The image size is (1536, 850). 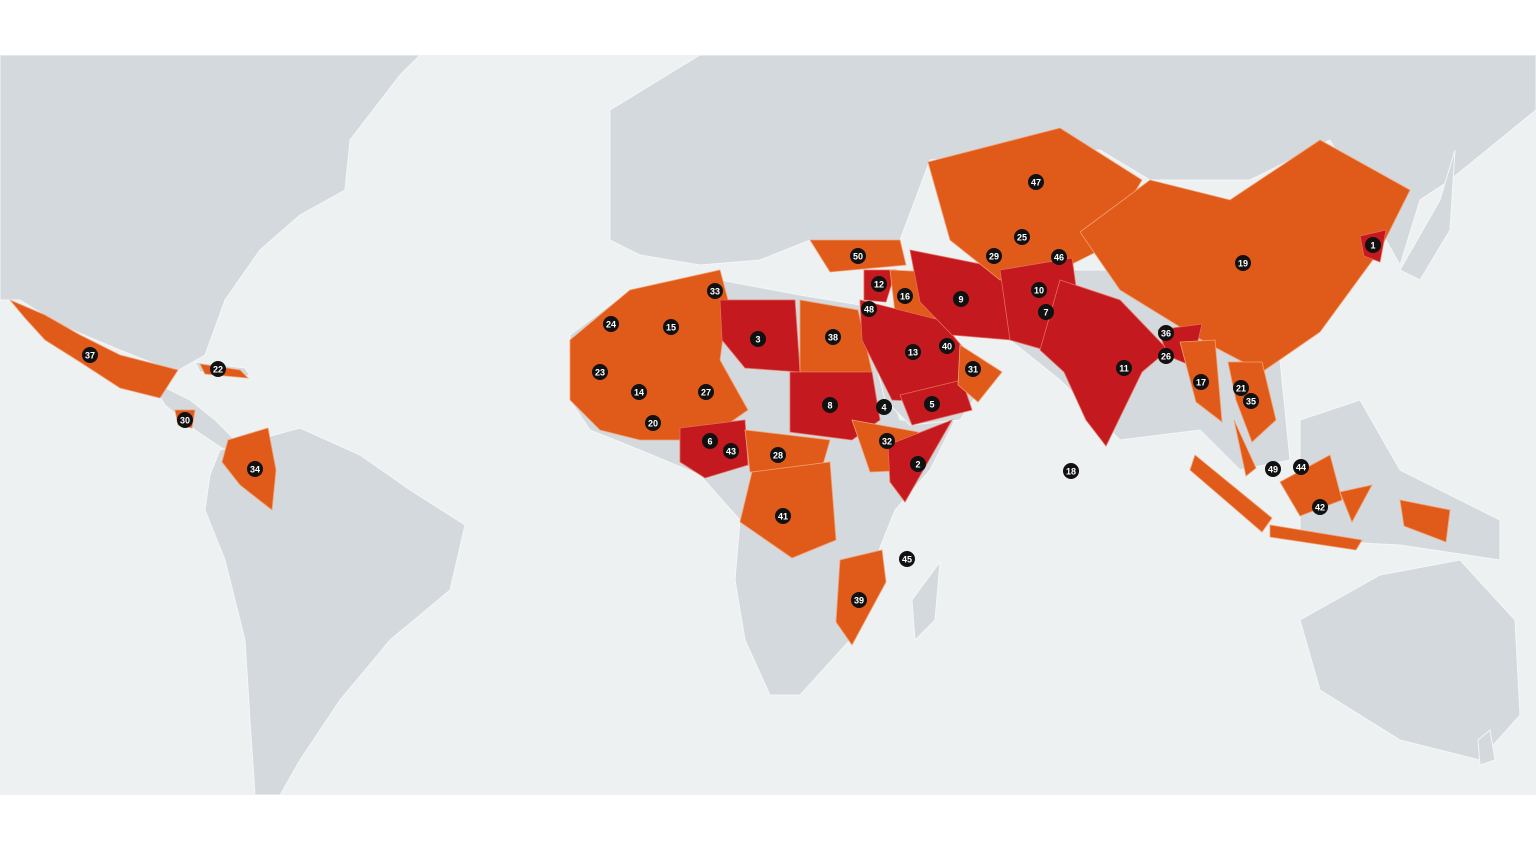 I want to click on marker-label: 26, so click(x=1166, y=357).